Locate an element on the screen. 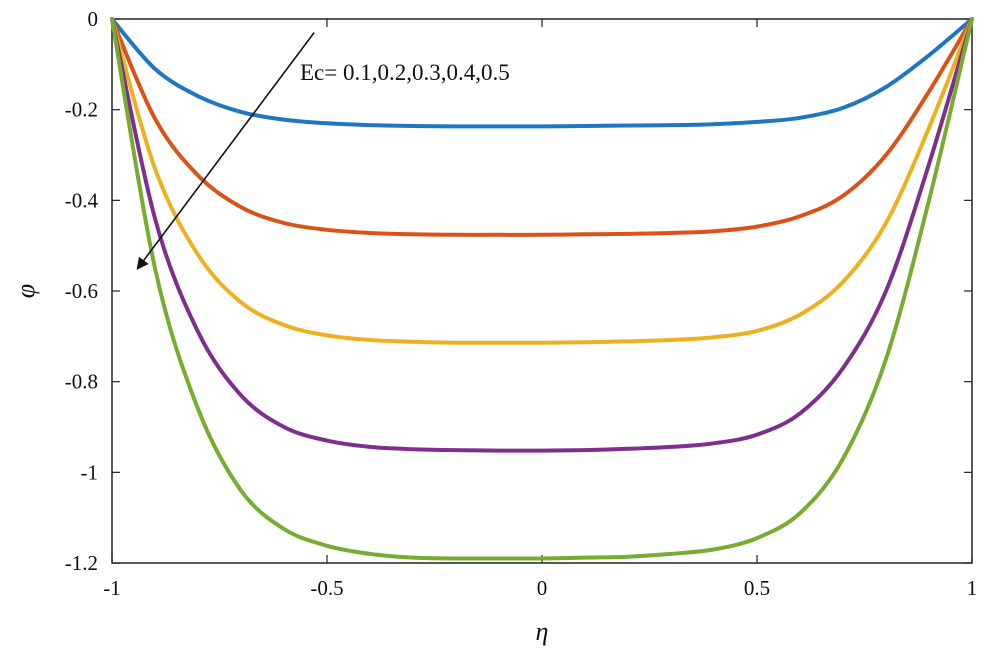 The width and height of the screenshot is (985, 651). annotation-arrow is located at coordinates (225, 151).